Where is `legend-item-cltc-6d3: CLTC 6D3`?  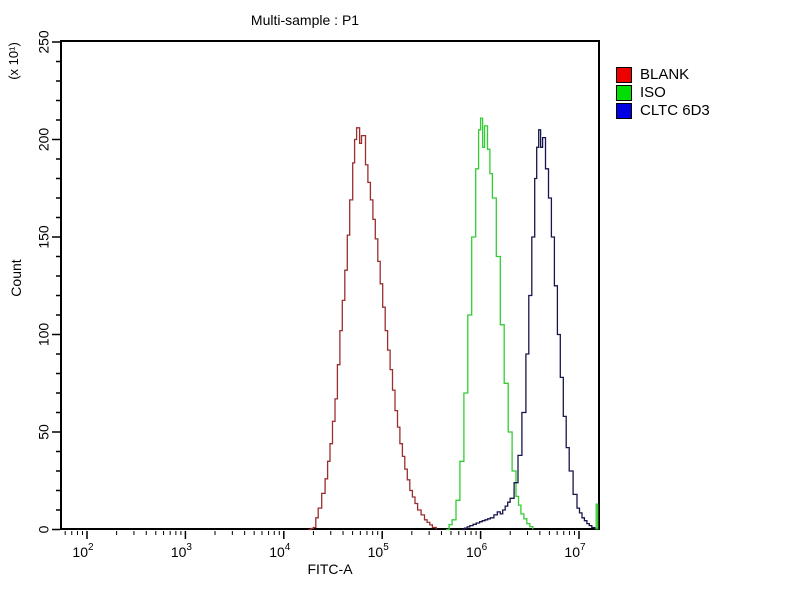 legend-item-cltc-6d3: CLTC 6D3 is located at coordinates (663, 111).